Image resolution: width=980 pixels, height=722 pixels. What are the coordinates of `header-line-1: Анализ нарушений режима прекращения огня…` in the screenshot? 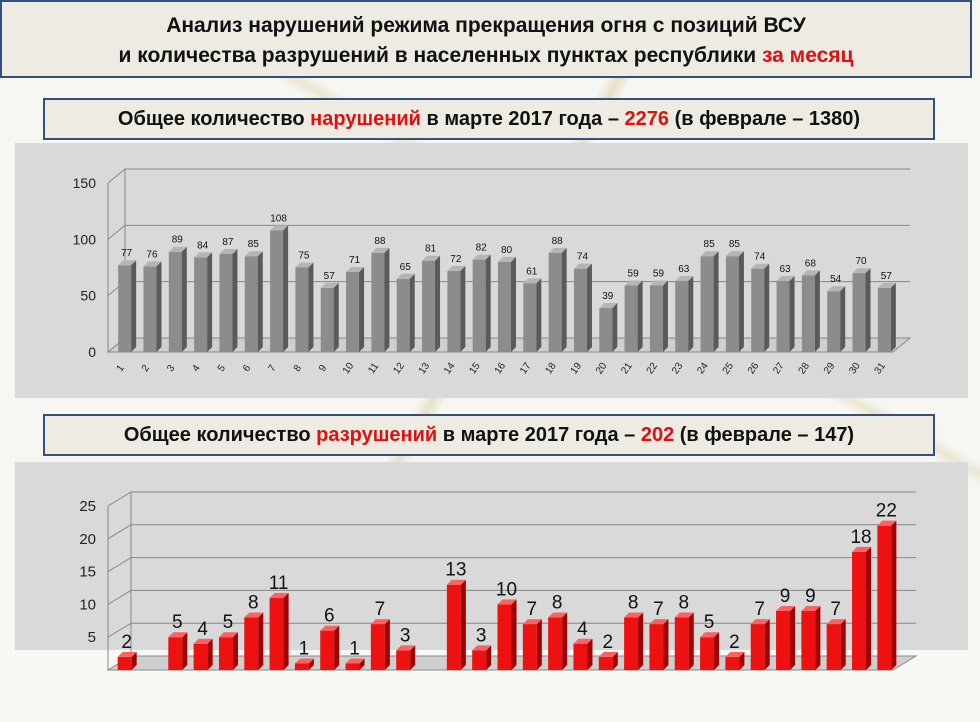 It's located at (486, 25).